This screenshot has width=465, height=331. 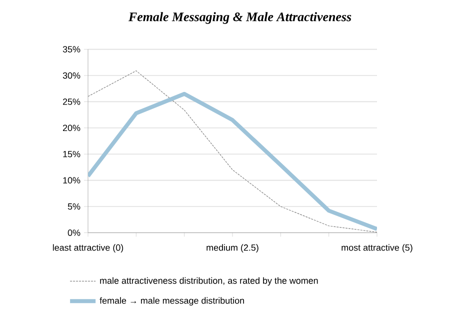 I want to click on legend-label: male attractiveness distribution, as rated by the women, so click(x=209, y=281).